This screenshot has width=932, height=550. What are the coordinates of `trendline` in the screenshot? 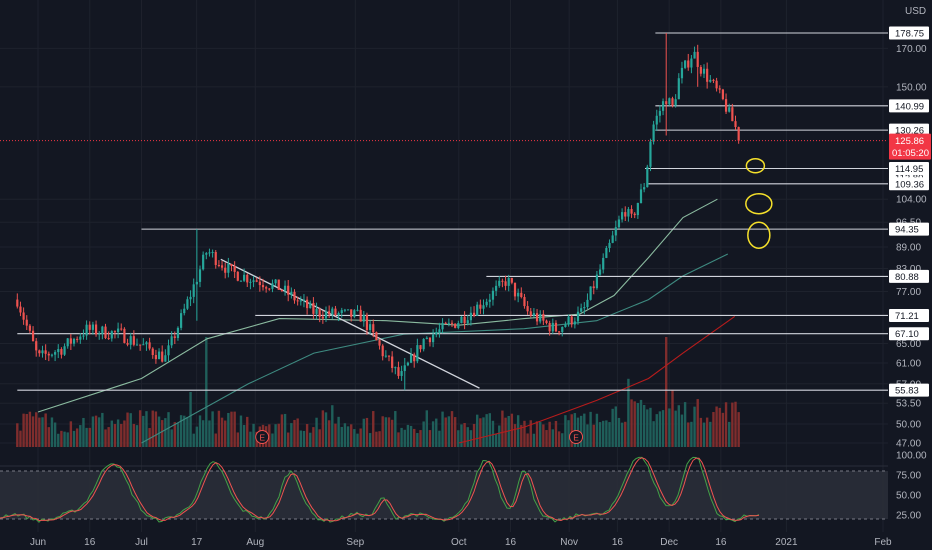 It's located at (350, 323).